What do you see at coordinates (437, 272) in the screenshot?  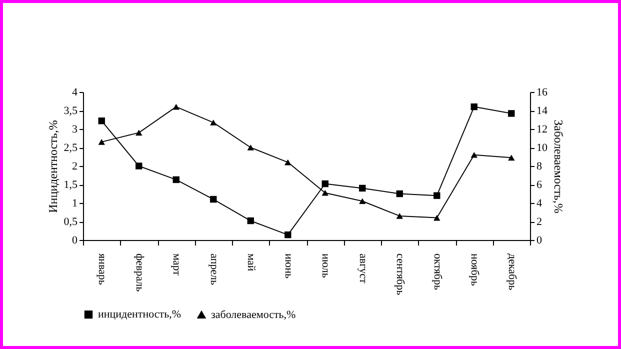 I see `x-tick-label: октябрь` at bounding box center [437, 272].